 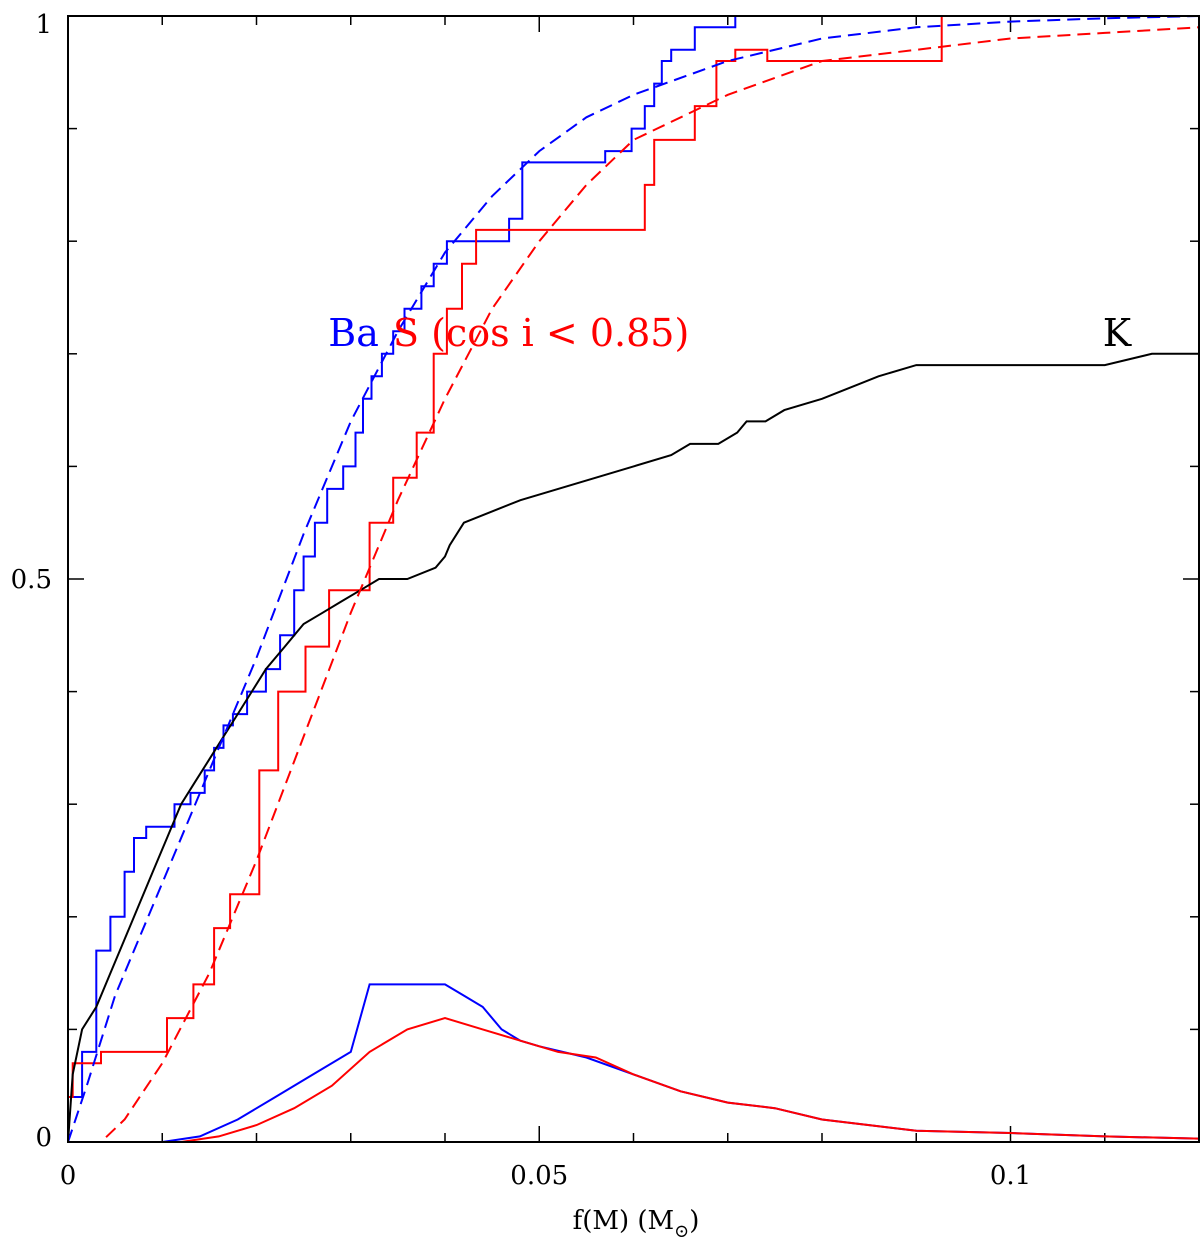 What do you see at coordinates (353, 333) in the screenshot?
I see `annotation-label-0: Ba` at bounding box center [353, 333].